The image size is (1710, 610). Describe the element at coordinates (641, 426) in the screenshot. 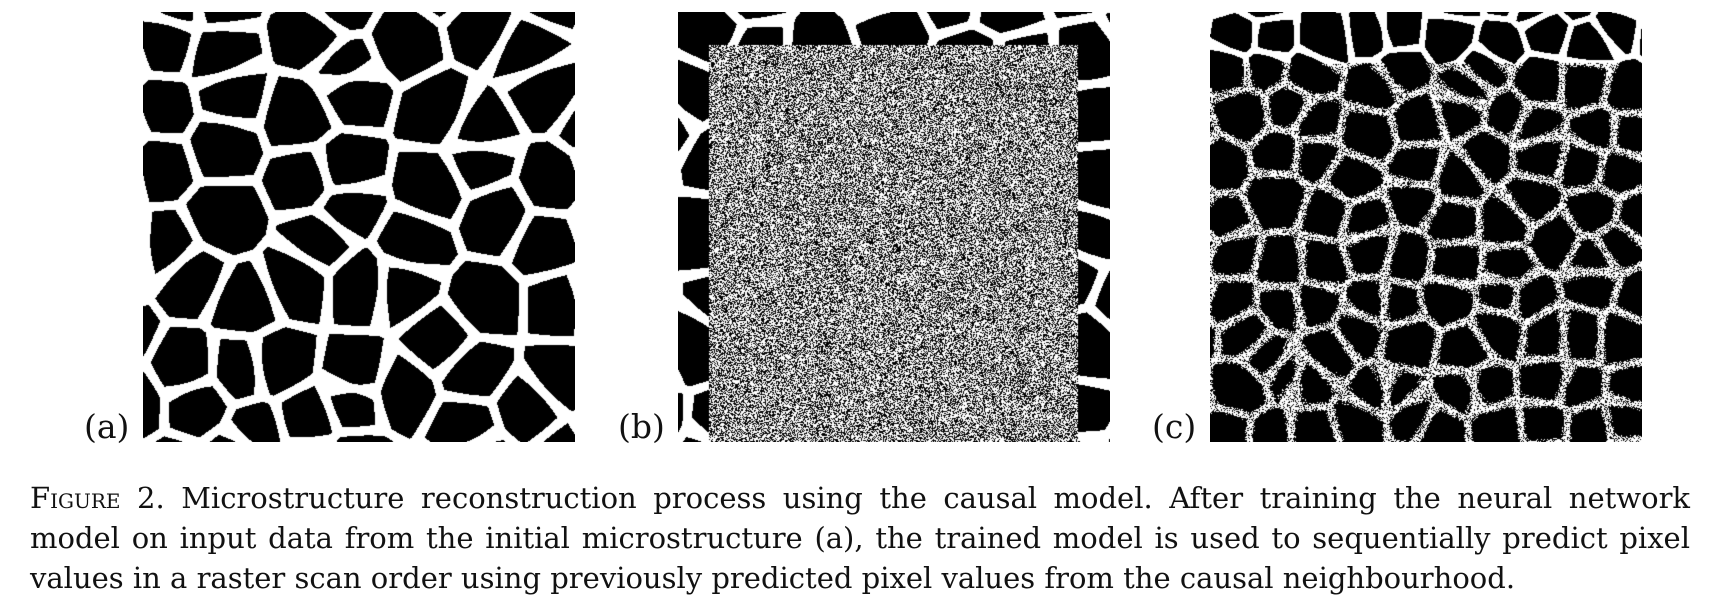

I see `panel-label-b: (b)` at that location.